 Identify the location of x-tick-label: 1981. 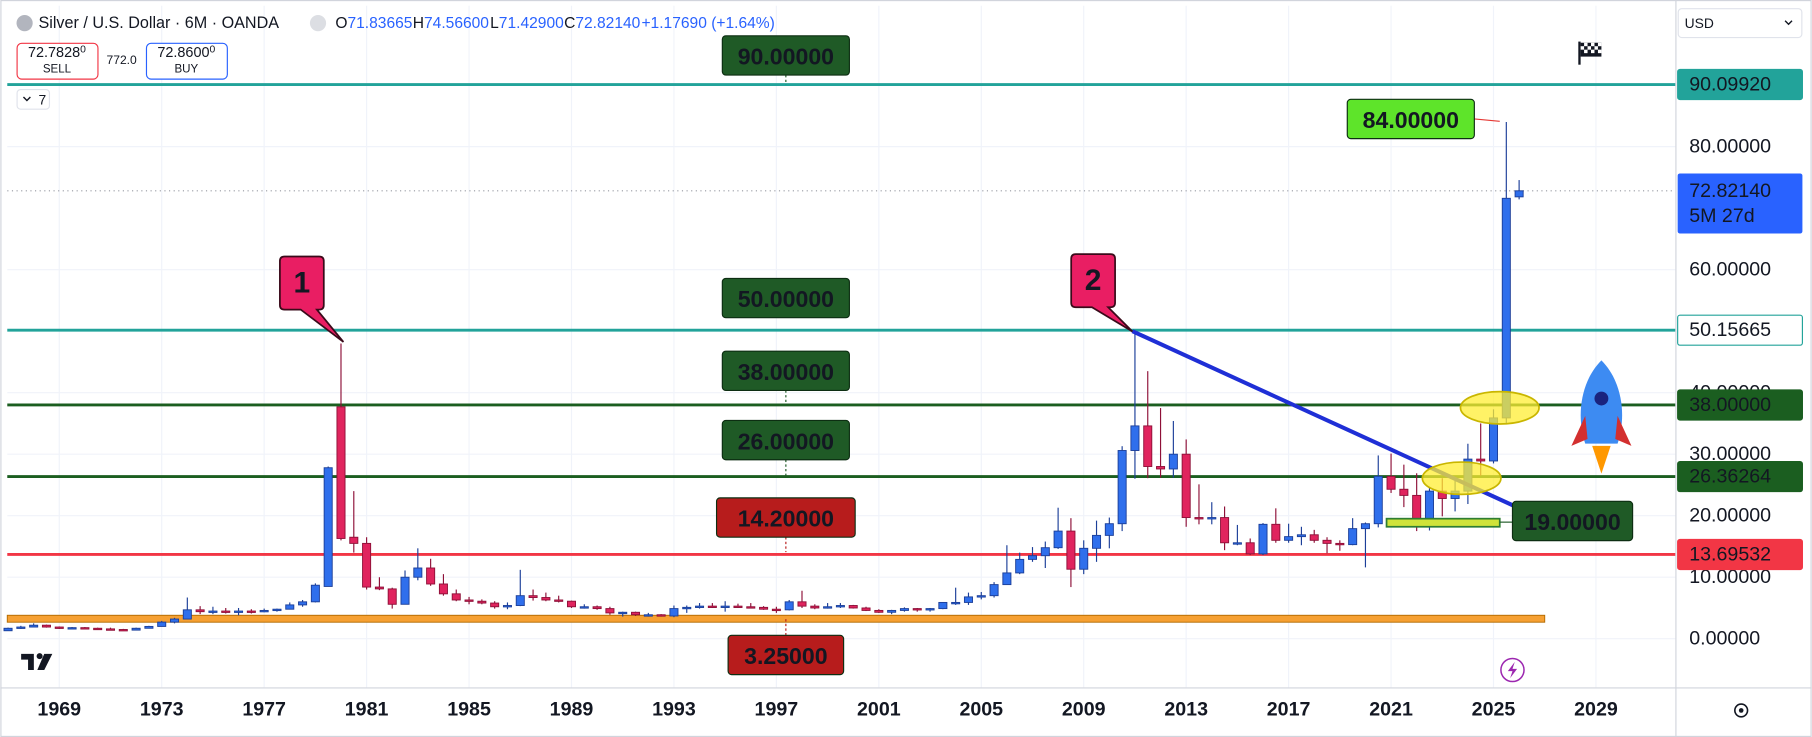
(367, 709).